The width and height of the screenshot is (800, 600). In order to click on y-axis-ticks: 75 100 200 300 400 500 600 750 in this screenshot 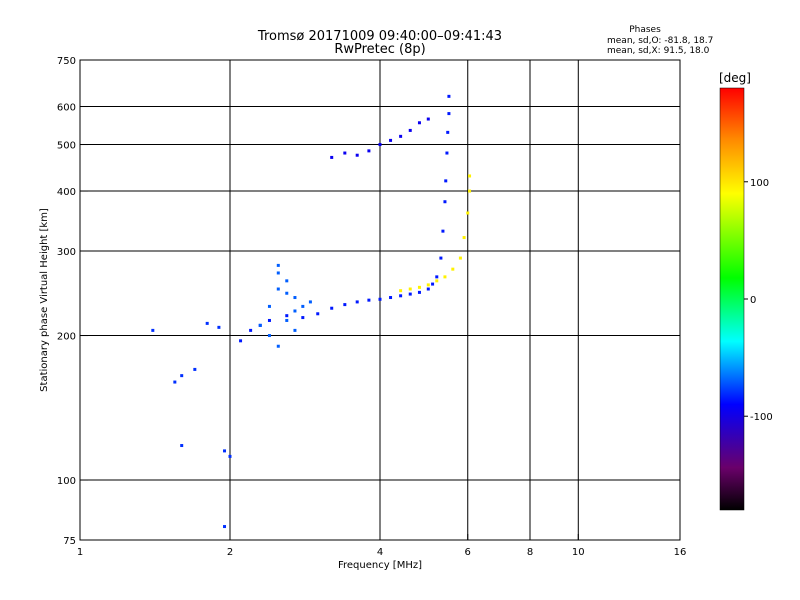, I will do `click(72, 301)`.